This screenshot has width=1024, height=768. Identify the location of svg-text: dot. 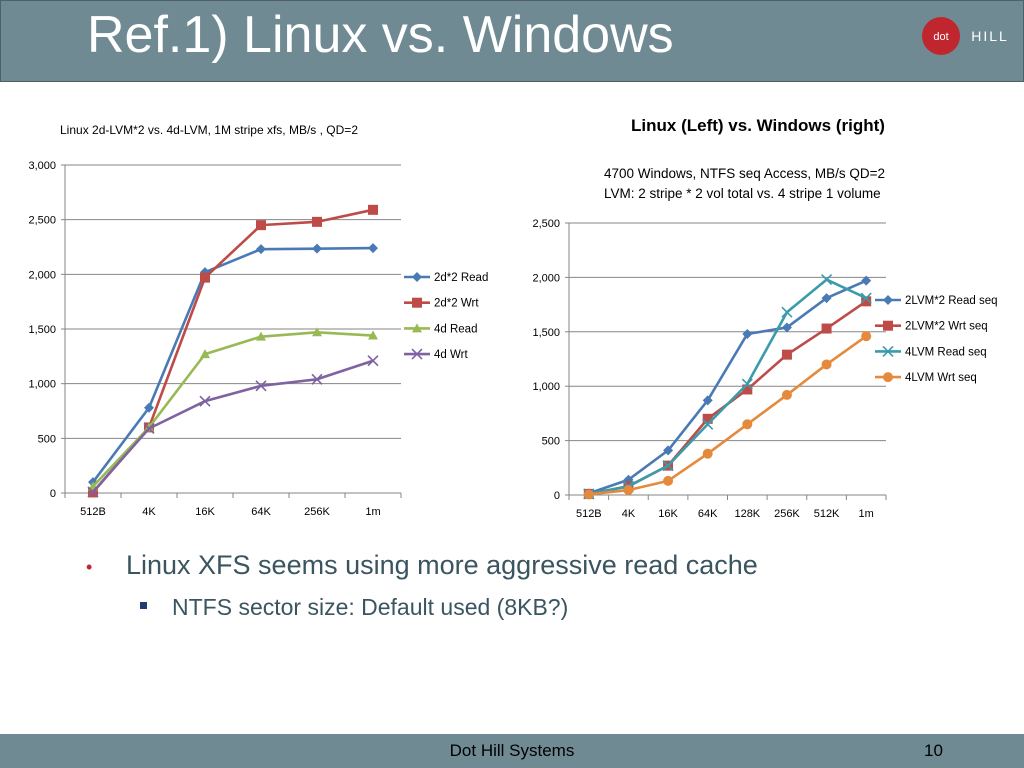
(940, 37).